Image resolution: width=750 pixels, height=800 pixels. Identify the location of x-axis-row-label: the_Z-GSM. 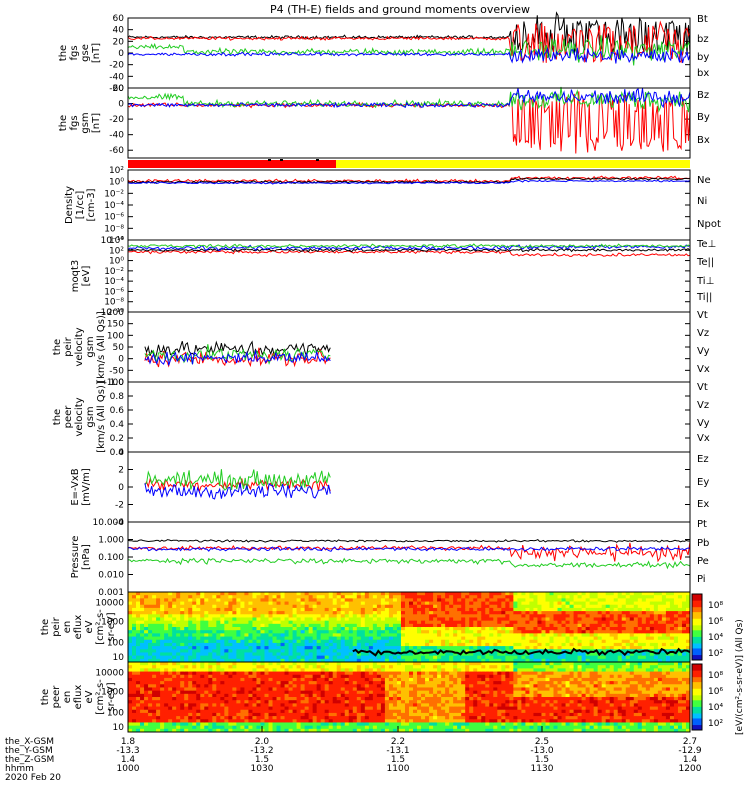
(29, 760).